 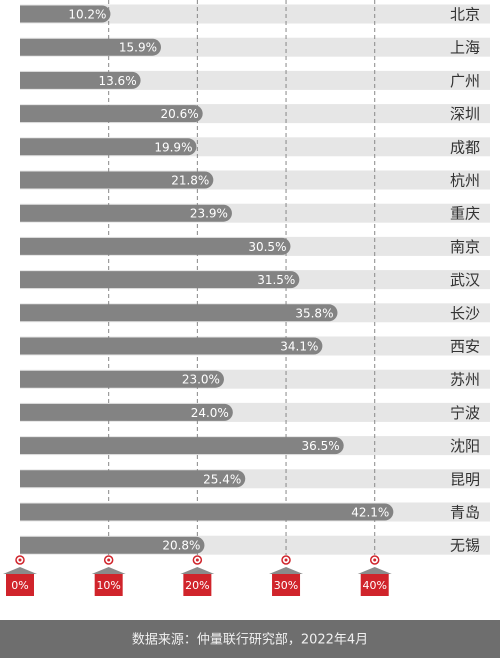 What do you see at coordinates (299, 347) in the screenshot?
I see `value-label: 34.1%` at bounding box center [299, 347].